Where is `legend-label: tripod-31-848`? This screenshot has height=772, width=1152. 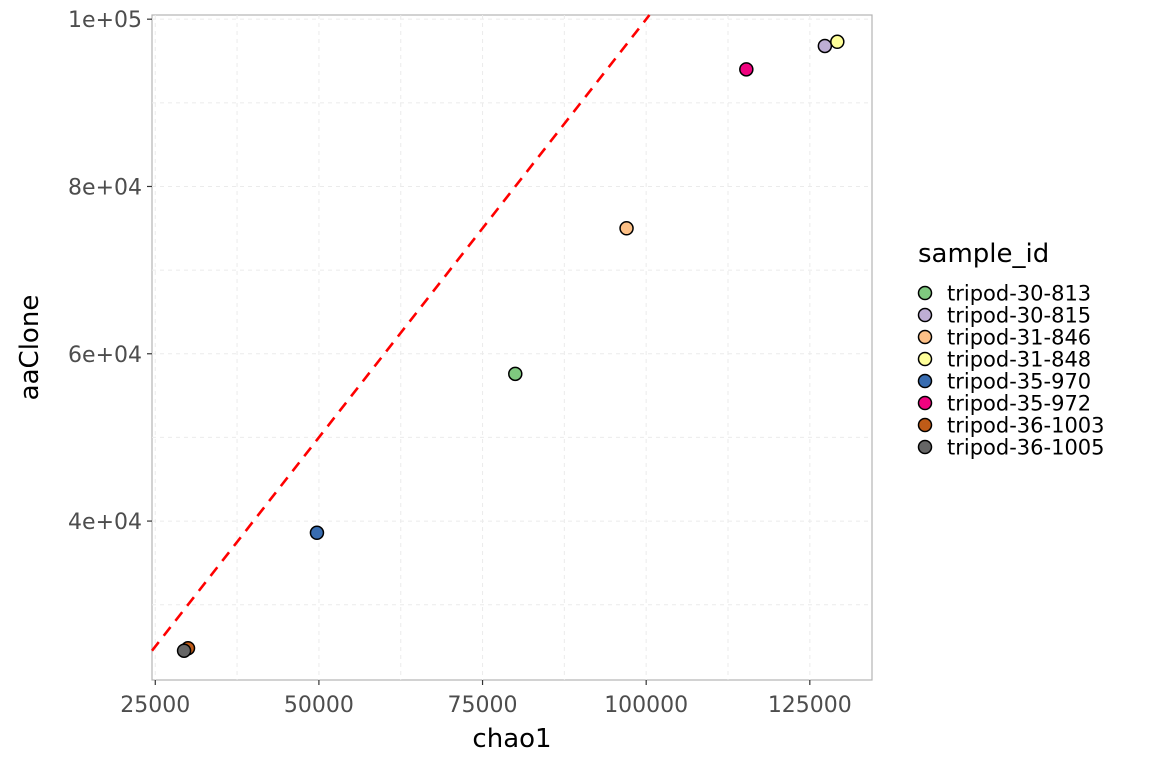 legend-label: tripod-31-848 is located at coordinates (1019, 360).